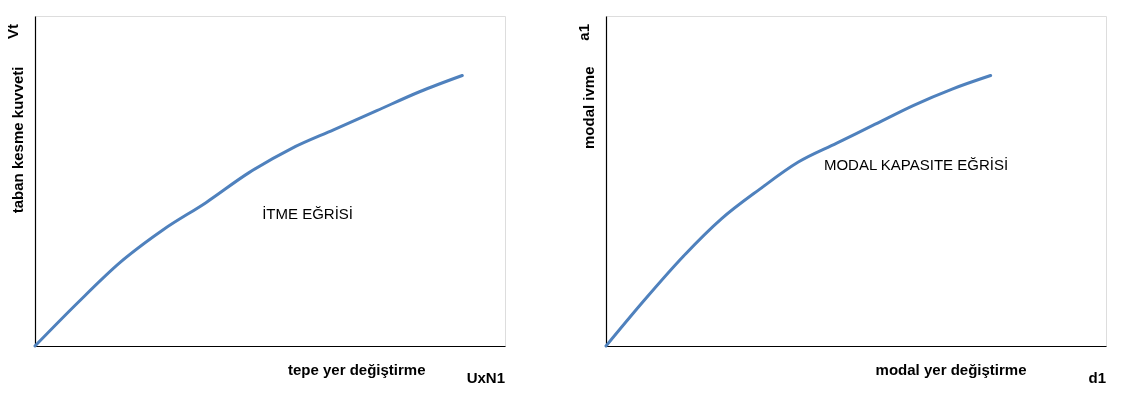 The width and height of the screenshot is (1145, 410). I want to click on y-axis-title: taban kesme kuvveti, so click(17, 140).